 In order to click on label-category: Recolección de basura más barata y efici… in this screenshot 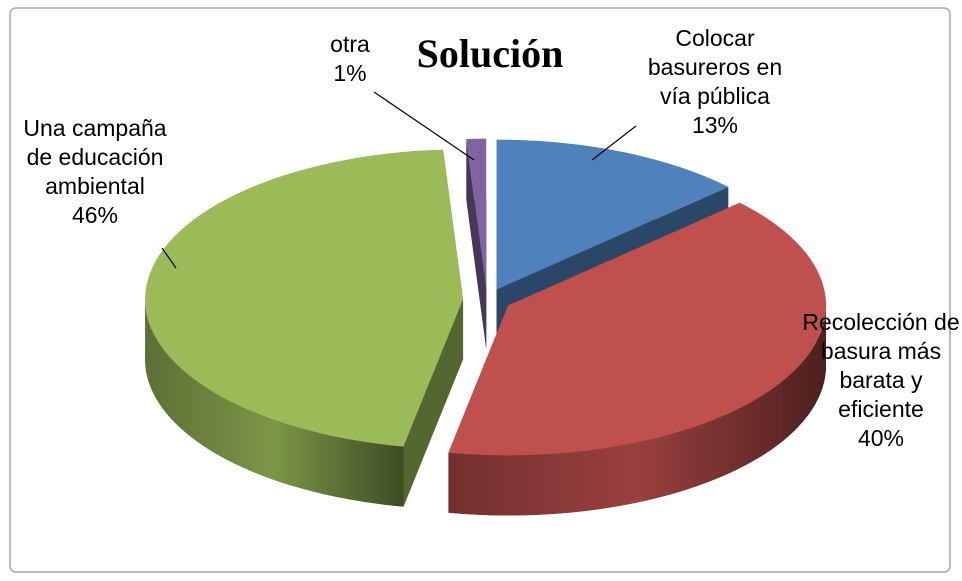, I will do `click(881, 365)`.